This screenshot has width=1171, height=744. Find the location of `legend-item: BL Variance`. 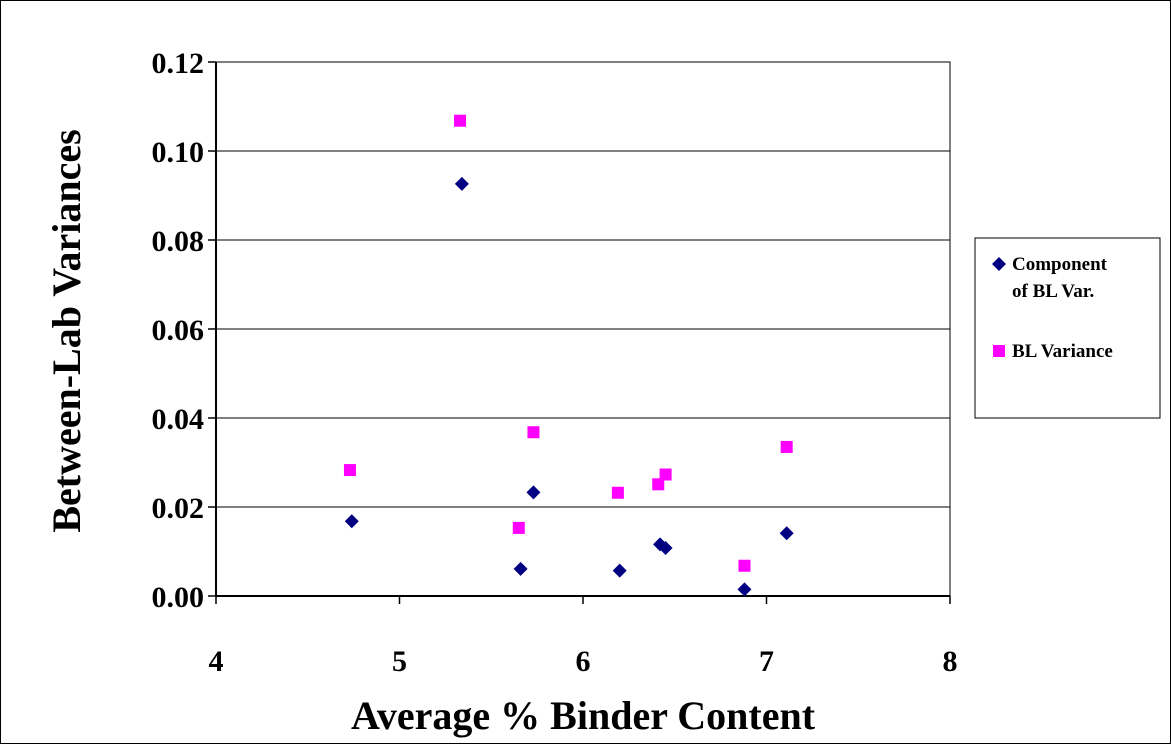

legend-item: BL Variance is located at coordinates (1053, 351).